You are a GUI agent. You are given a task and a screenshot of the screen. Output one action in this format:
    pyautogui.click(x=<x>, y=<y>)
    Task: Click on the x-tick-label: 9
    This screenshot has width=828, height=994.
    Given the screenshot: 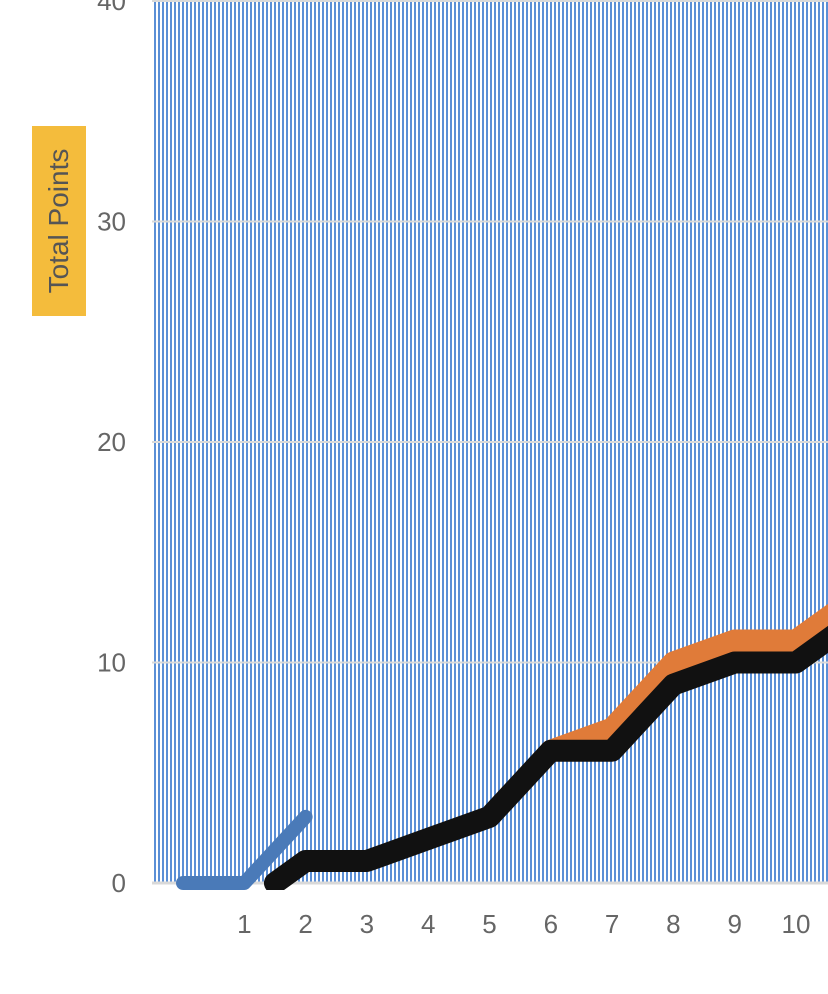 What is the action you would take?
    pyautogui.click(x=734, y=924)
    